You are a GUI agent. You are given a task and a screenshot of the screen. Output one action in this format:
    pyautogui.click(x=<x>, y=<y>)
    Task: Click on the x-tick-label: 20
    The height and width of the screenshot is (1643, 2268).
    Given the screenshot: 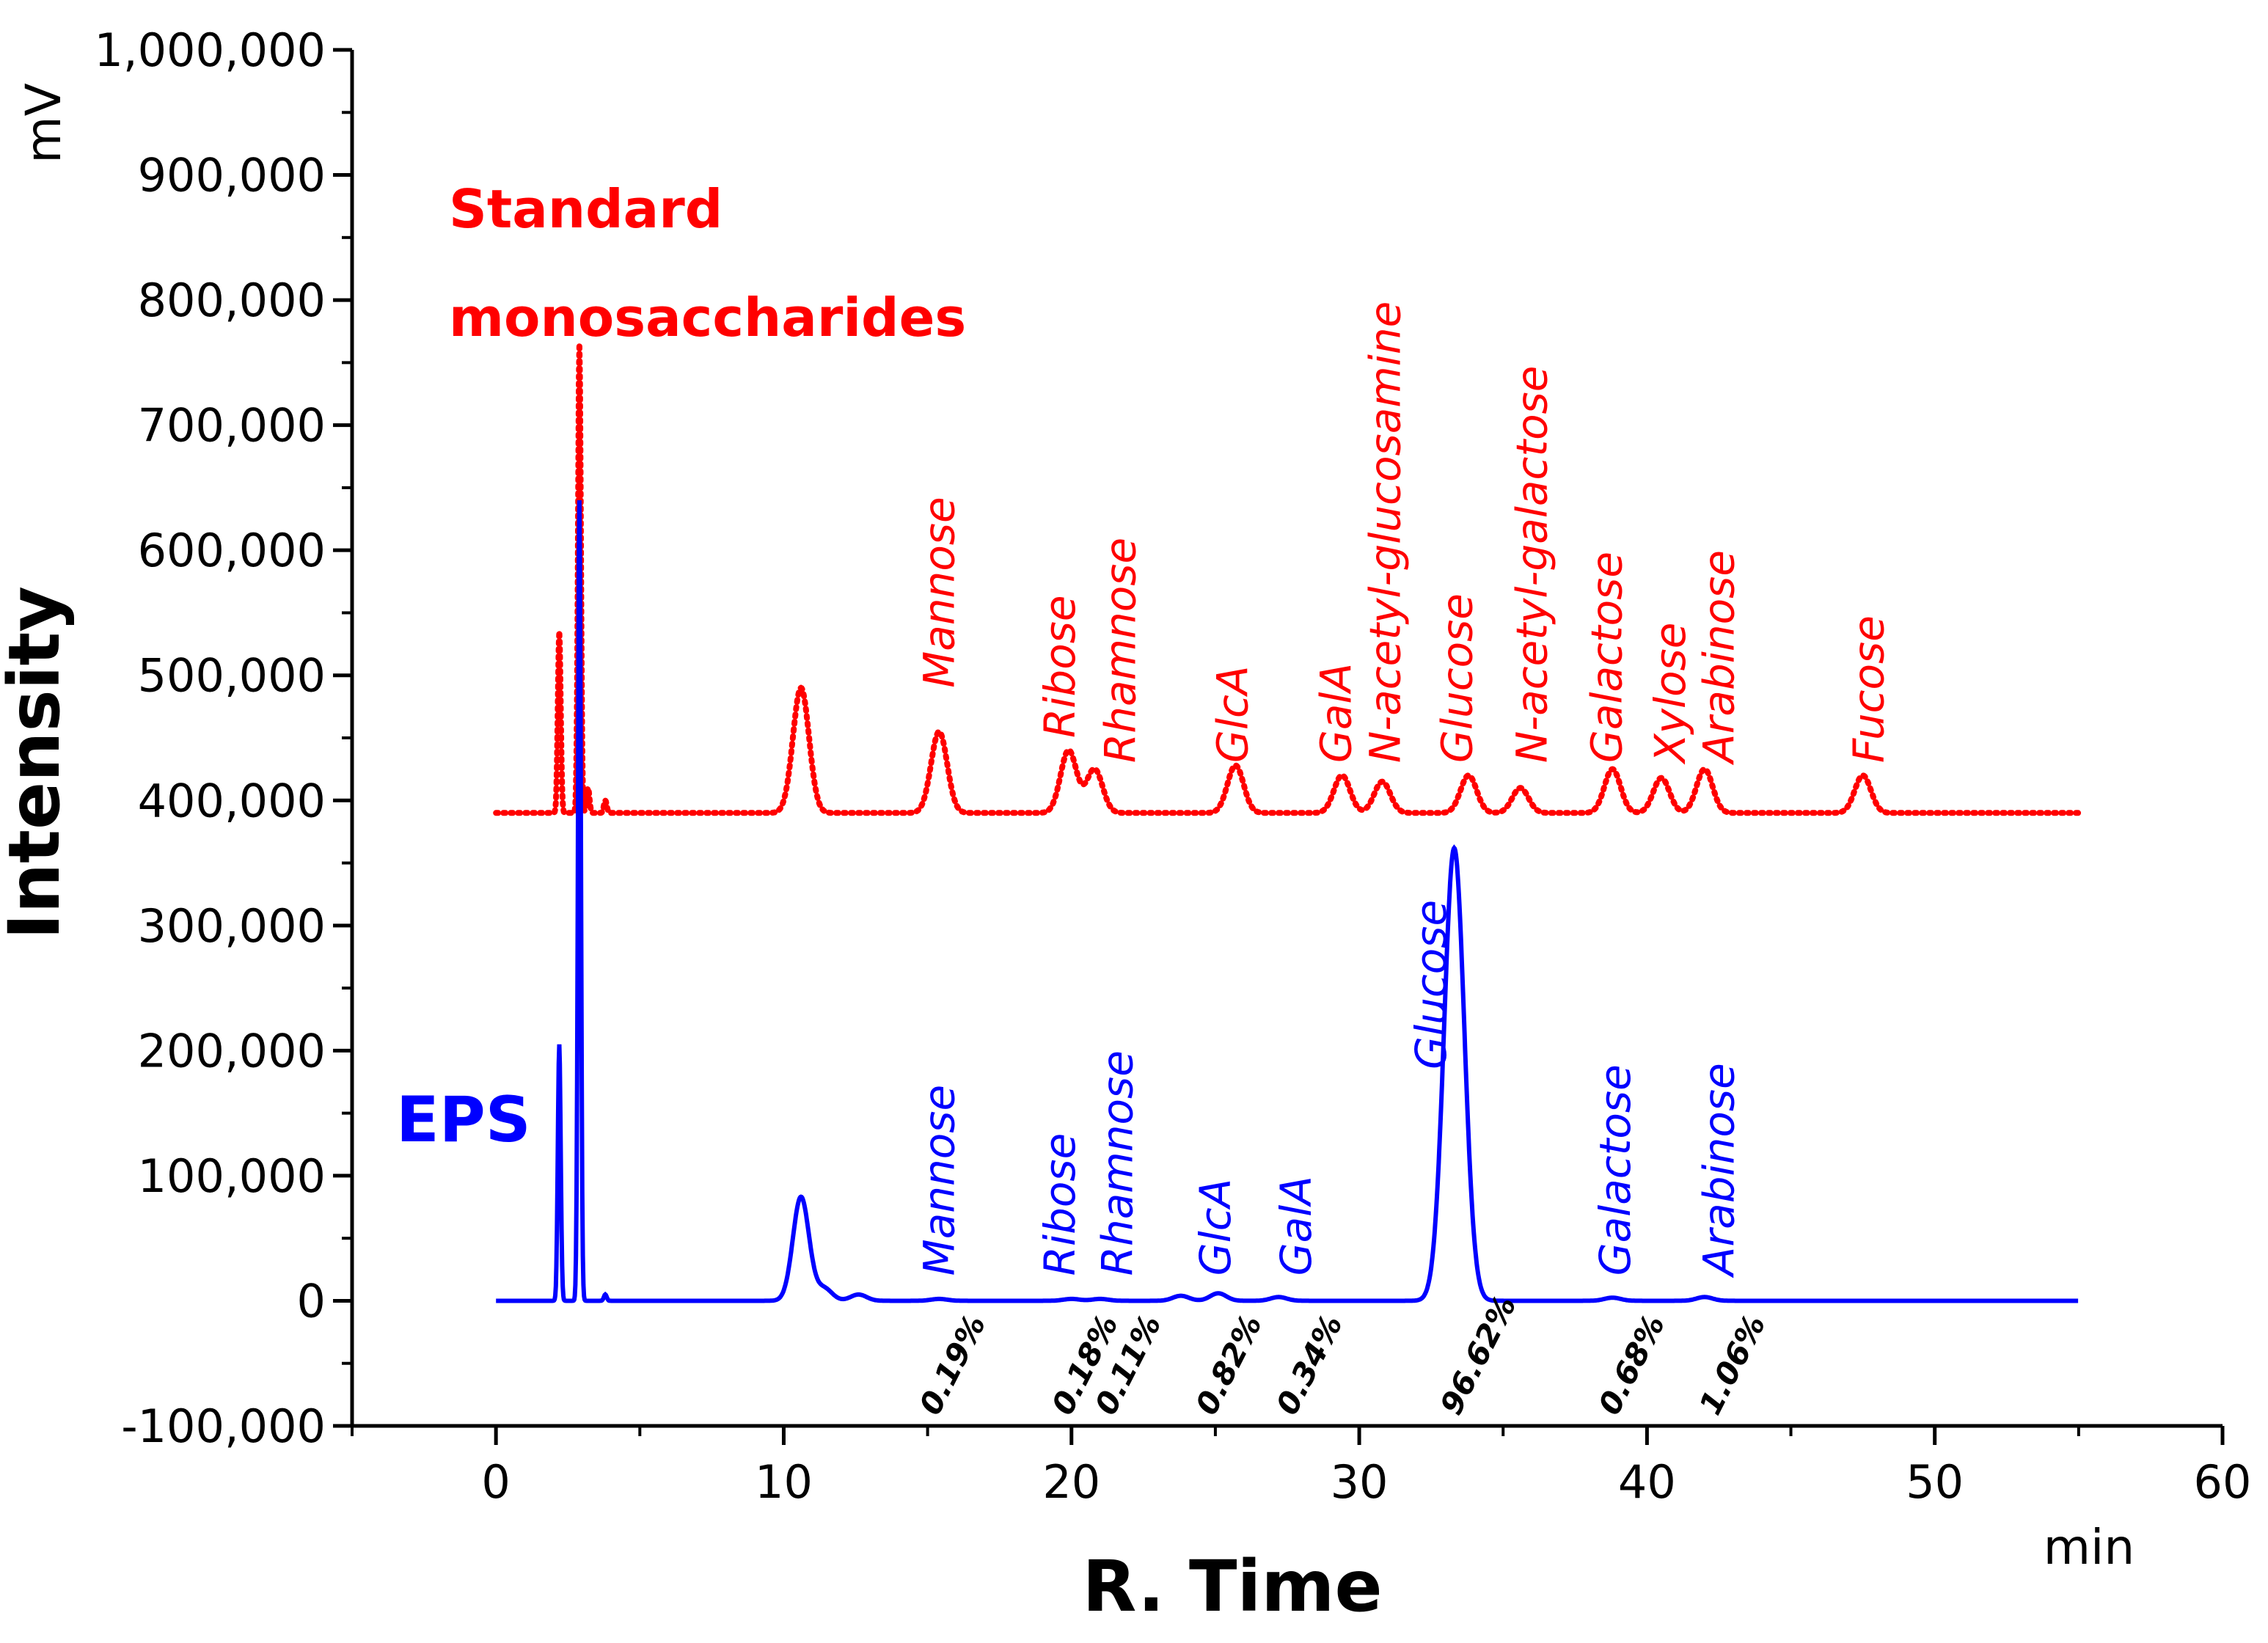 What is the action you would take?
    pyautogui.click(x=1071, y=1482)
    